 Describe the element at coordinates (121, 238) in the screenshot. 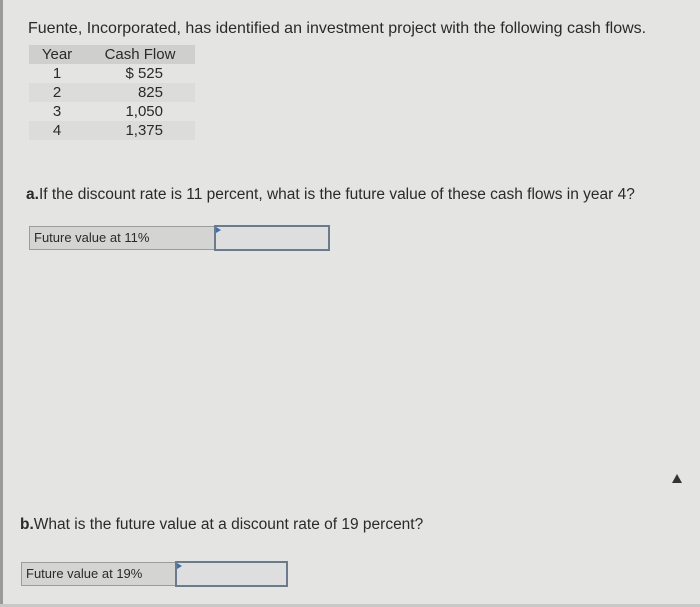

I see `answer-label-a: Future value at 11%` at that location.